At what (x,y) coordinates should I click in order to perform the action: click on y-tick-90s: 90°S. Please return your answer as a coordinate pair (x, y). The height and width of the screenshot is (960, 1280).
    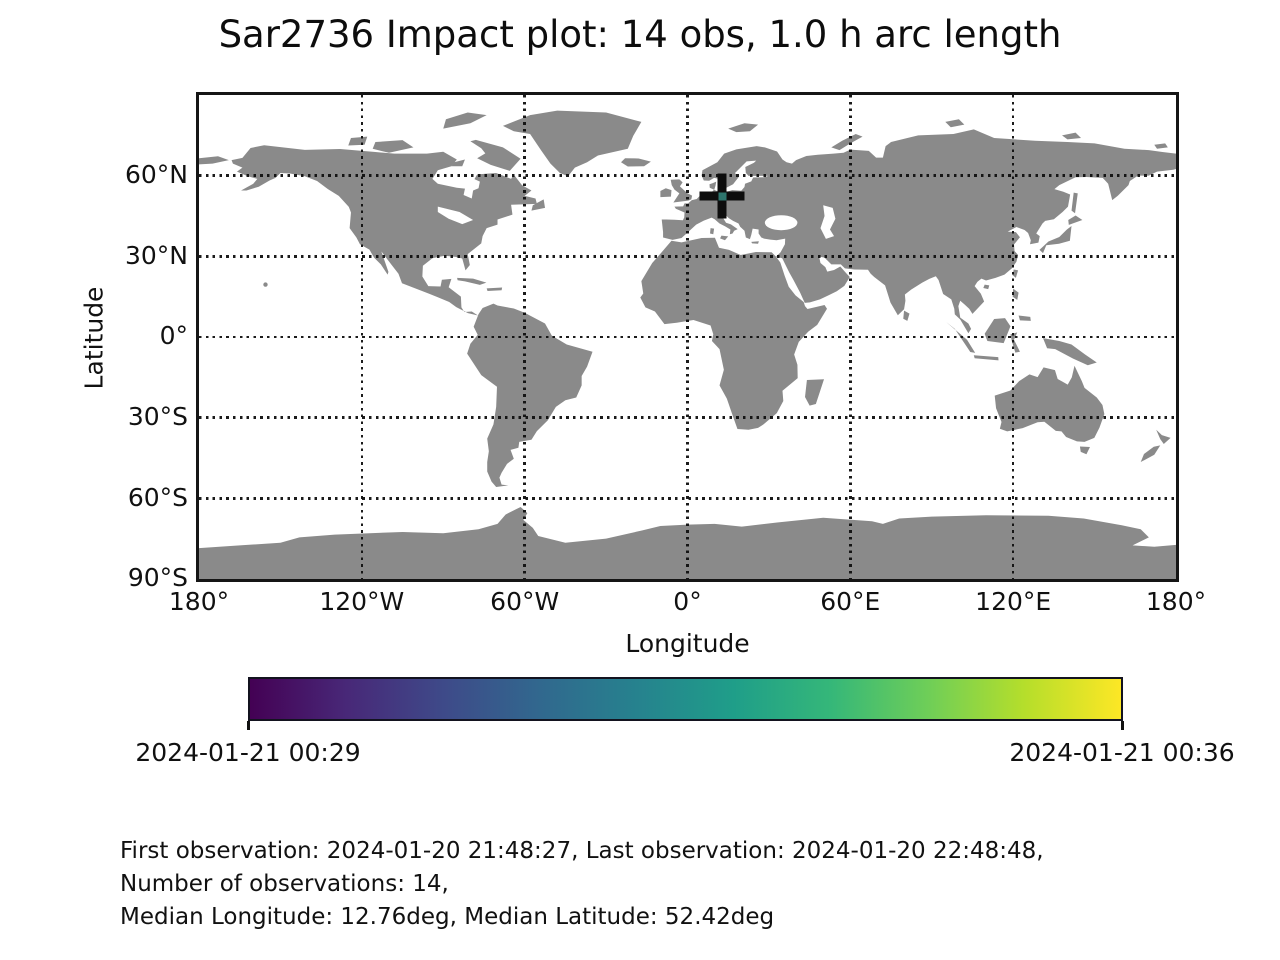
    Looking at the image, I should click on (157, 577).